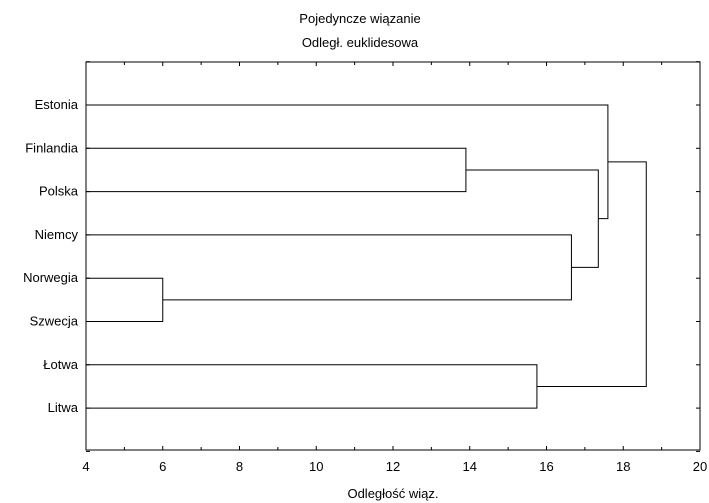  I want to click on x-tick-label: 10, so click(316, 466).